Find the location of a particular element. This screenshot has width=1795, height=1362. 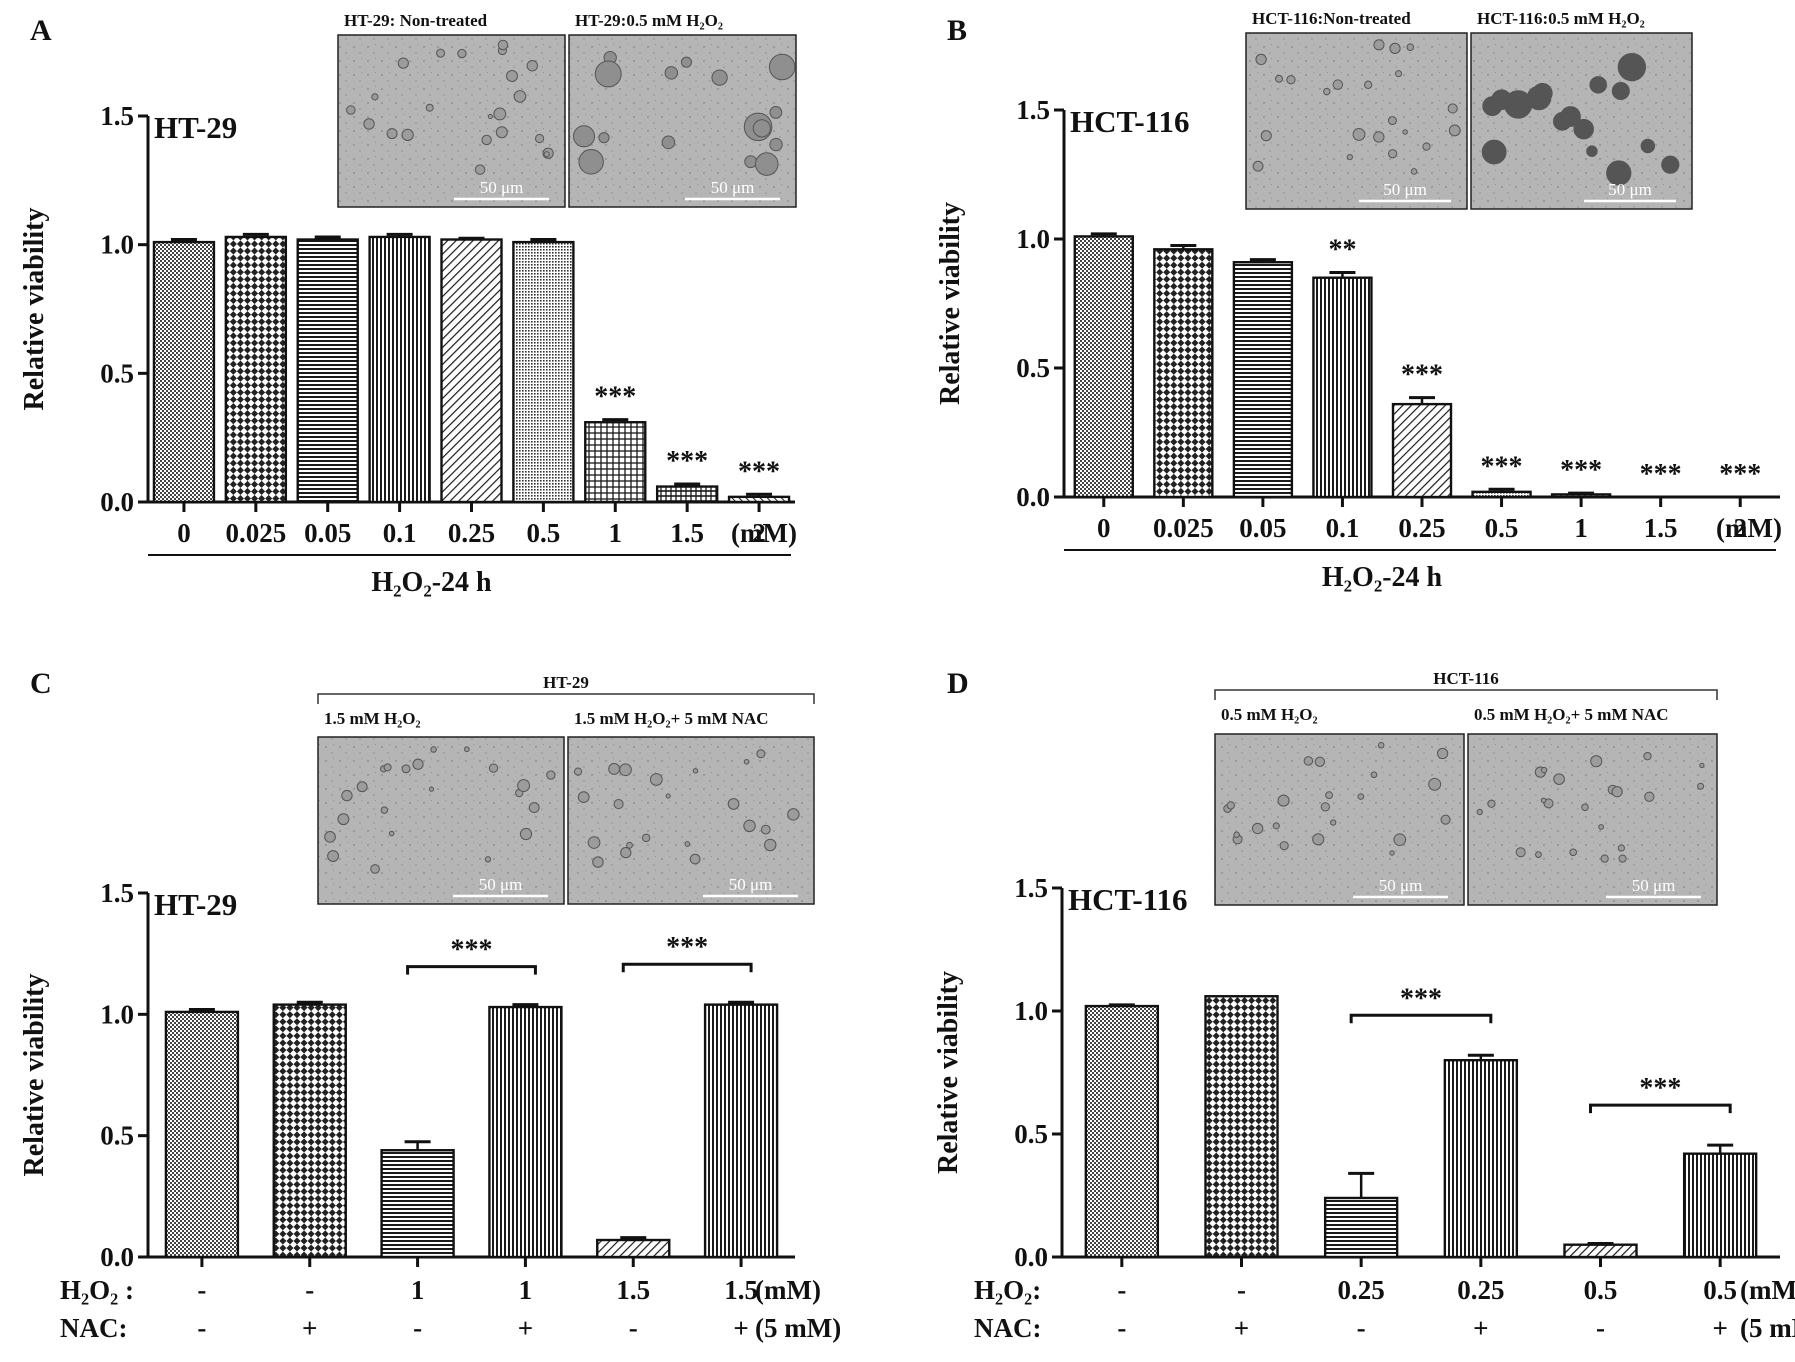

x-tick-label: 2 is located at coordinates (759, 533).